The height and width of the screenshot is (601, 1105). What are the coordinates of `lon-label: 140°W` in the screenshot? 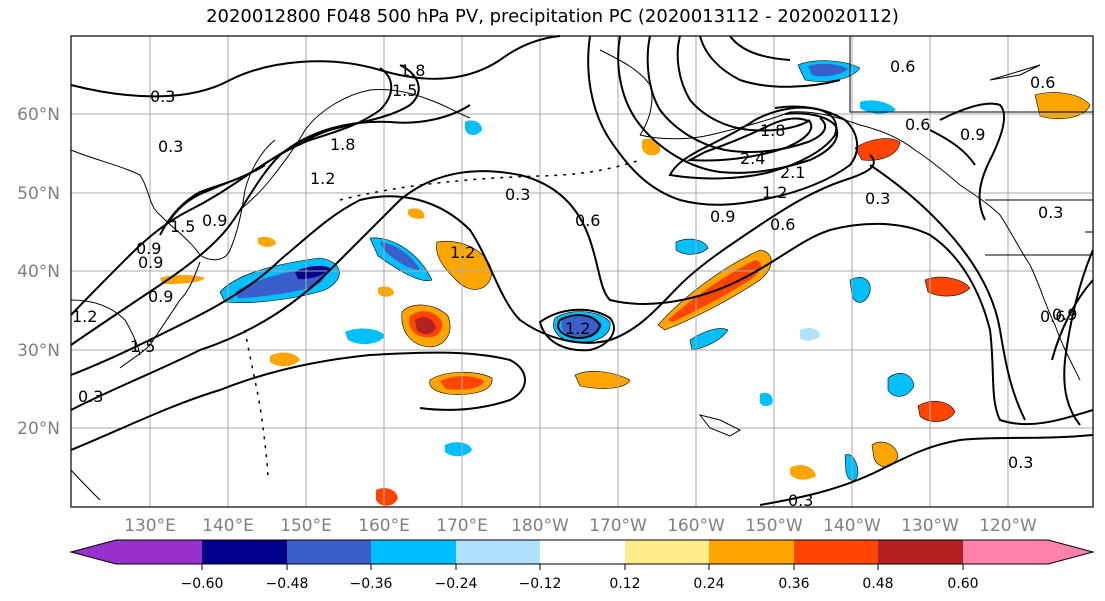 It's located at (852, 526).